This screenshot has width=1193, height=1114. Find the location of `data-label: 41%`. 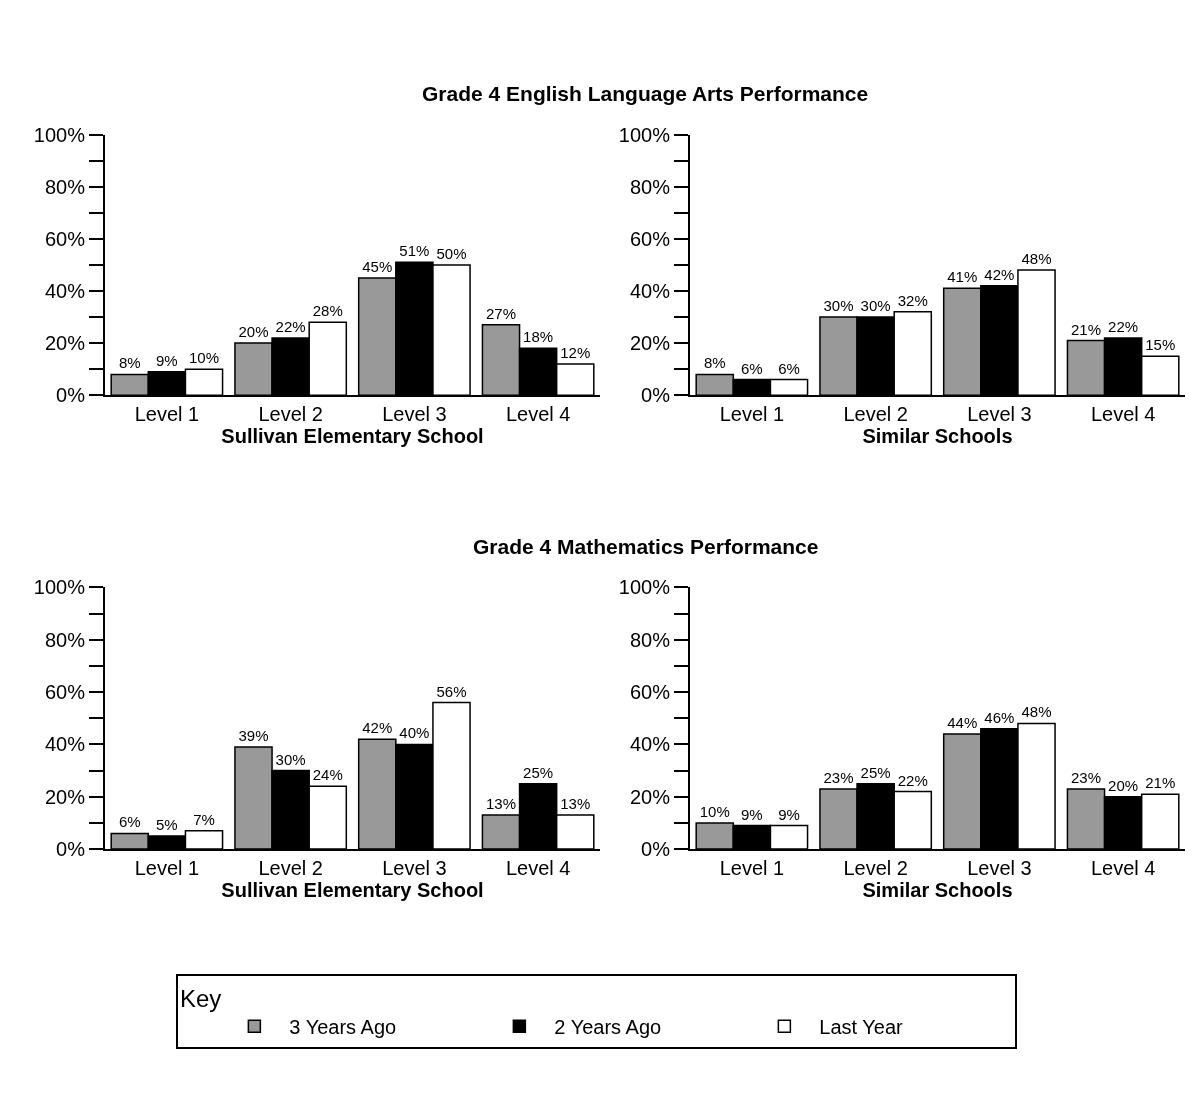

data-label: 41% is located at coordinates (962, 277).